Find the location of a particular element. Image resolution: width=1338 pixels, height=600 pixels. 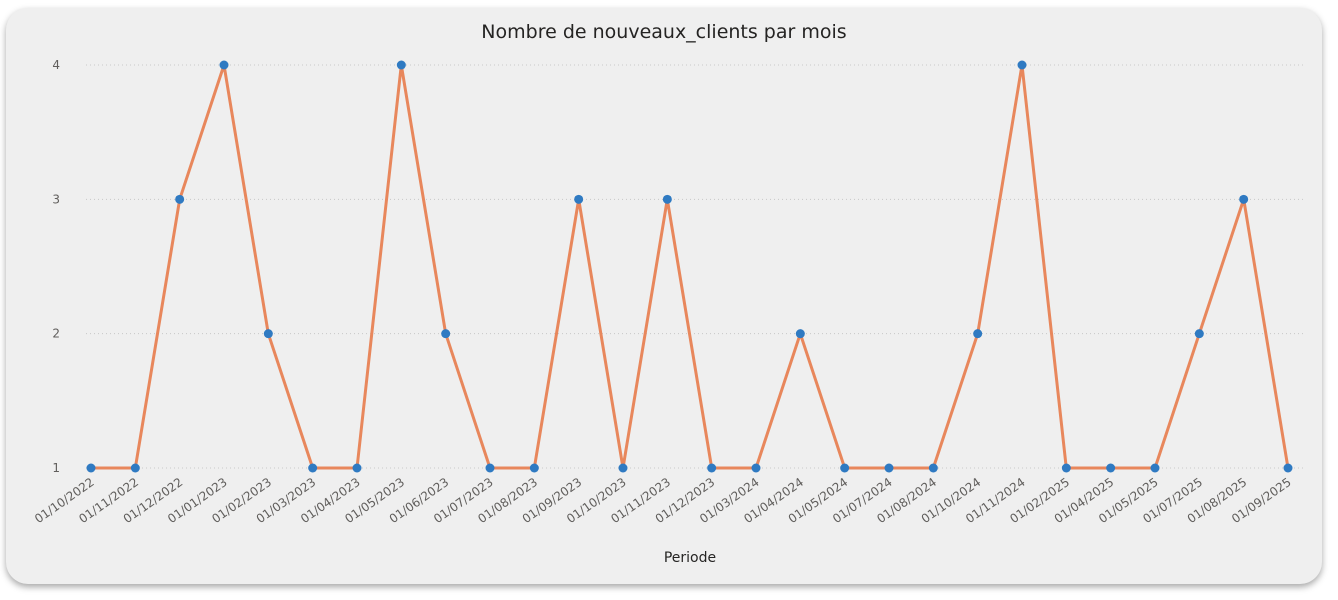

y-tick-label: 3 is located at coordinates (56, 199).